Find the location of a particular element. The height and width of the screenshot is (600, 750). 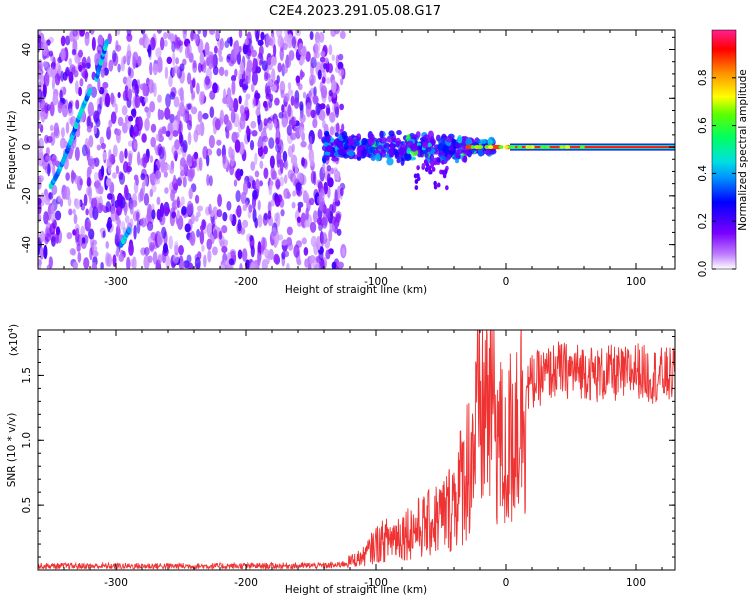

carrier-feature is located at coordinates (570, 147).